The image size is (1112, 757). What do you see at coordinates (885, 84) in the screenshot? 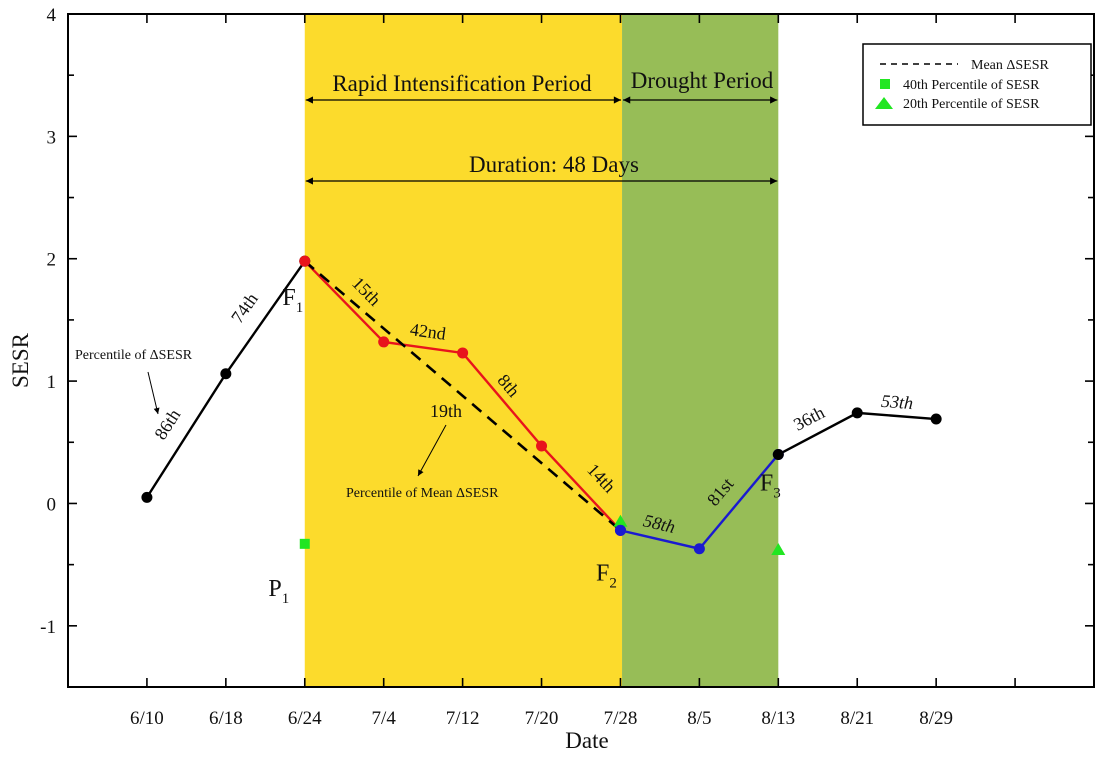
I see `legend-square-icon` at bounding box center [885, 84].